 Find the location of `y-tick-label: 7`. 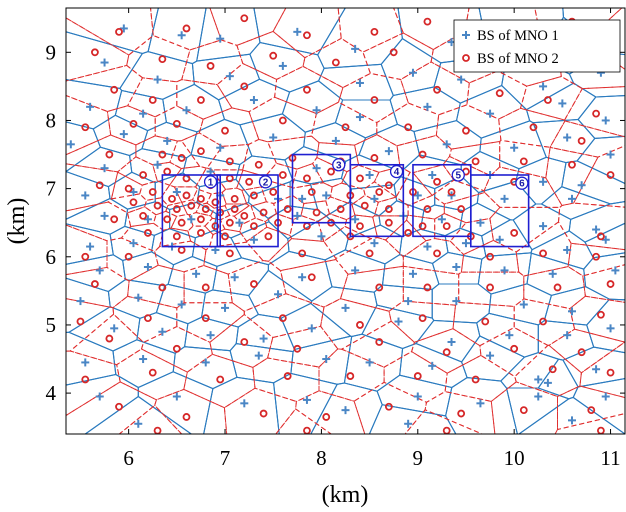

y-tick-label: 7 is located at coordinates (51, 189).